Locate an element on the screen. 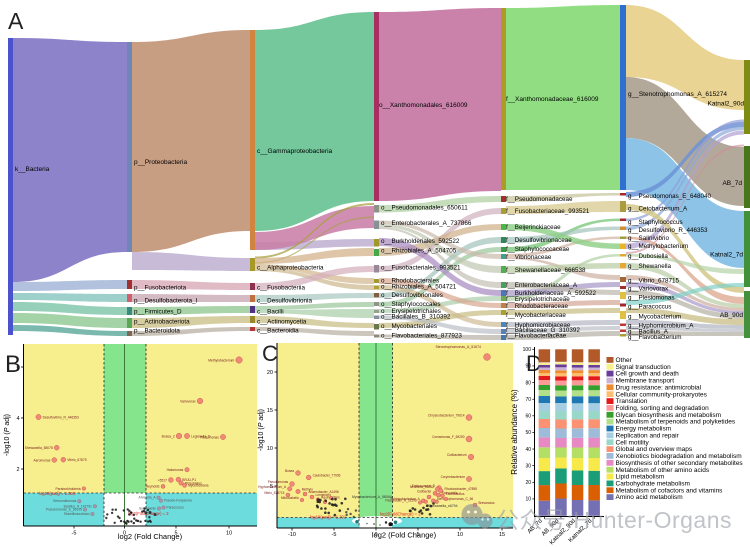 The height and width of the screenshot is (547, 750). svg-text: g__Mycobacterium is located at coordinates (654, 317).